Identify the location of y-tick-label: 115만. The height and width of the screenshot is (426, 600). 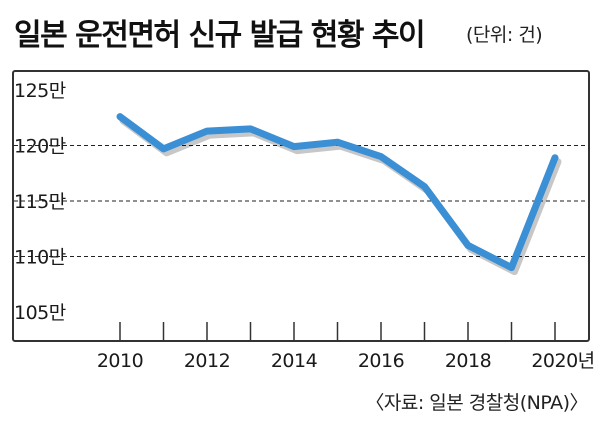
(40, 202).